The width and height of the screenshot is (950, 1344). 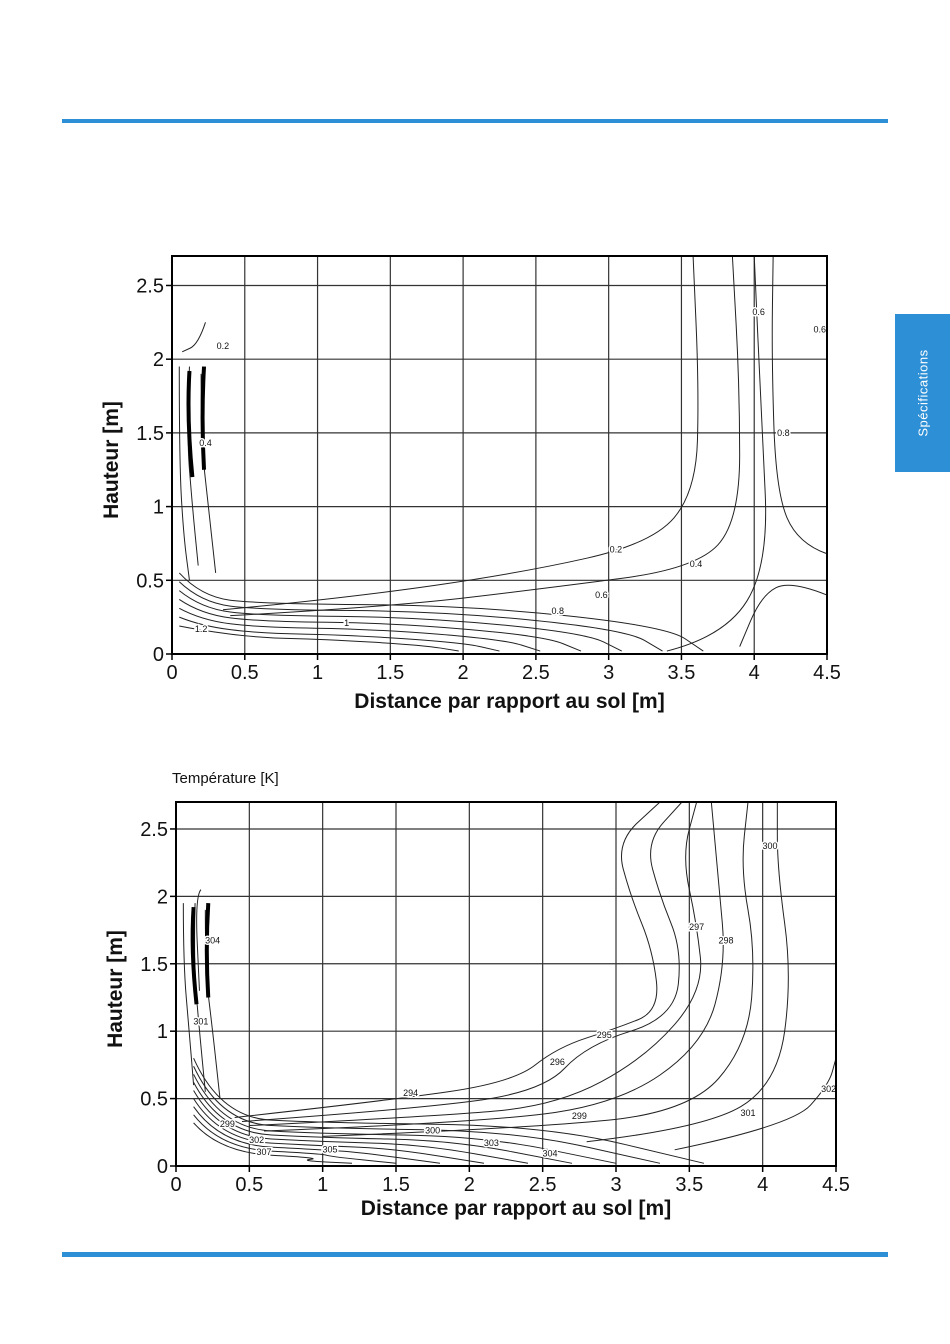 What do you see at coordinates (410, 1093) in the screenshot?
I see `contour-label: 294` at bounding box center [410, 1093].